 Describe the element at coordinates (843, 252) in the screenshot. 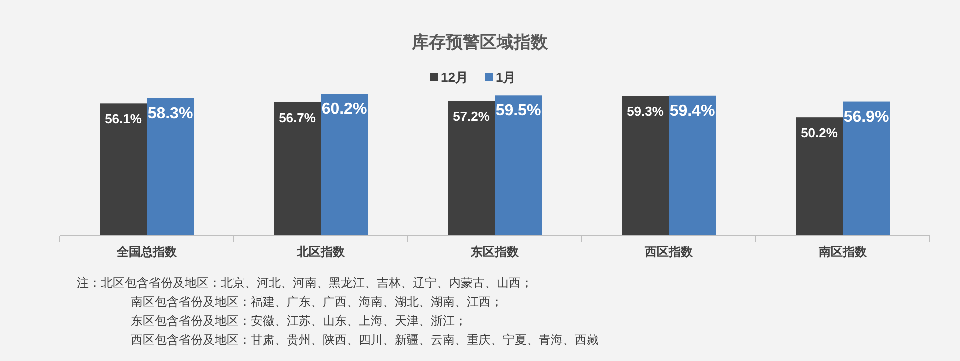

I see `x-tick-label: 南区指数` at that location.